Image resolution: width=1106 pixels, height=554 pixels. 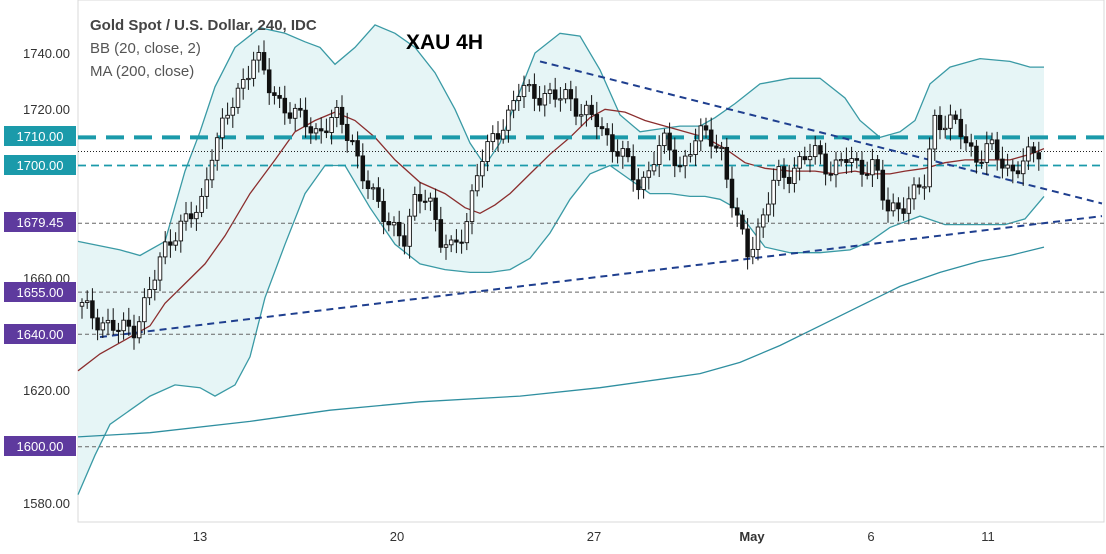 What do you see at coordinates (397, 536) in the screenshot?
I see `x-tick-label: 20` at bounding box center [397, 536].